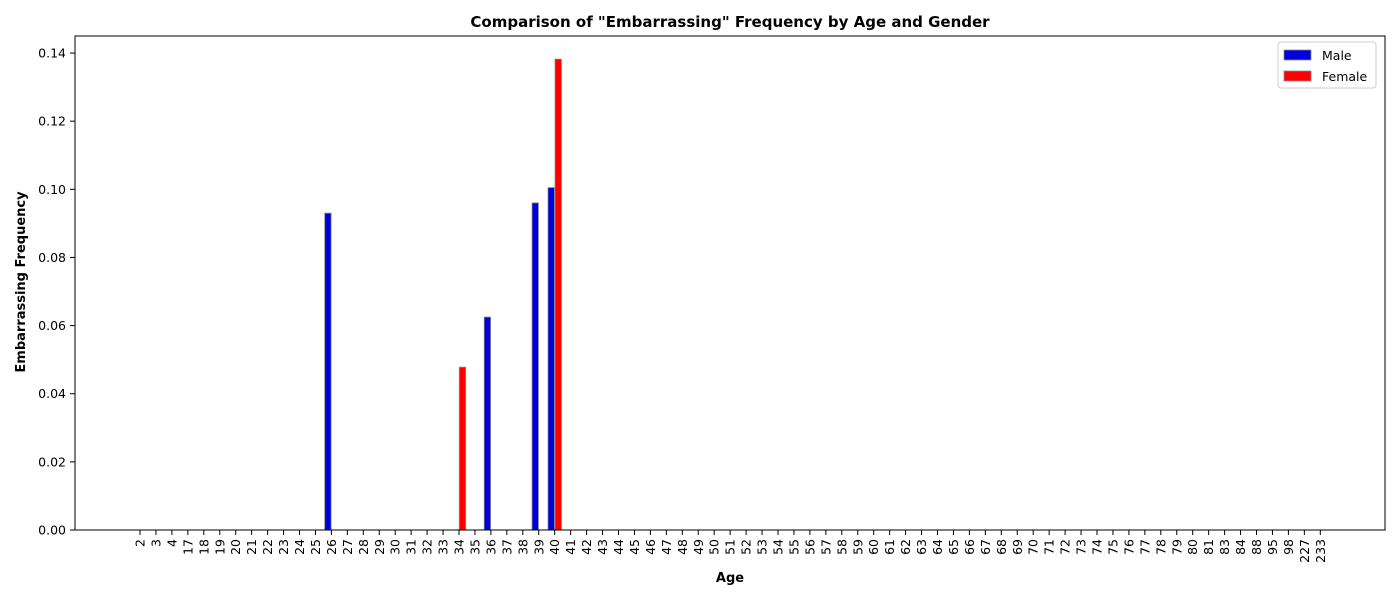  Describe the element at coordinates (618, 547) in the screenshot. I see `x-tick-label: 44` at that location.